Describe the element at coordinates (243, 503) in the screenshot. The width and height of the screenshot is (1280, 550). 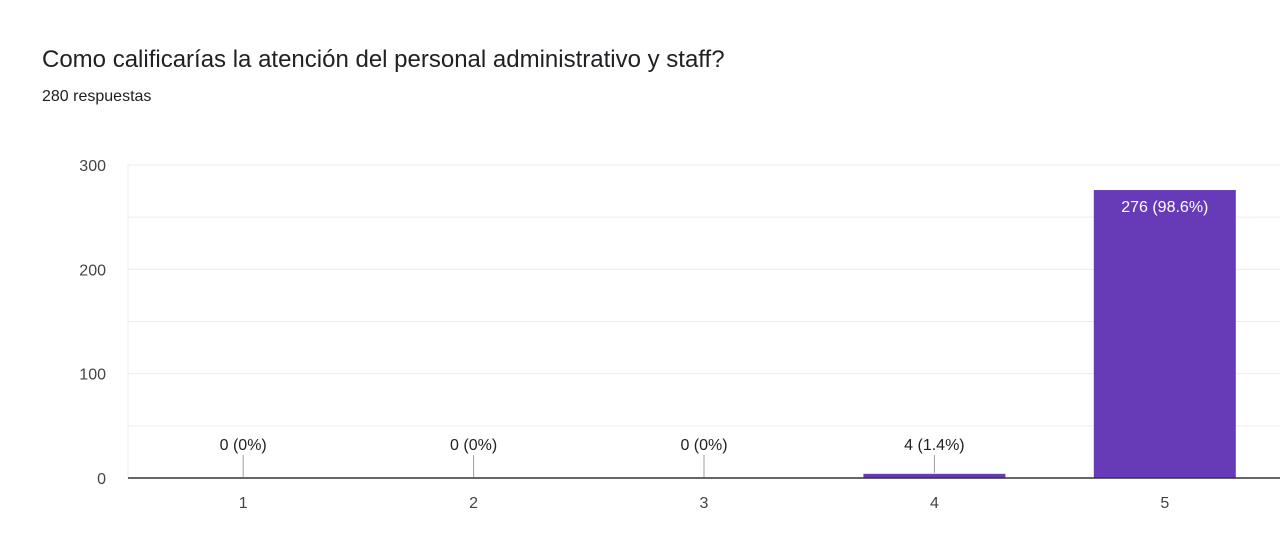
I see `x-tick-label: 1` at that location.